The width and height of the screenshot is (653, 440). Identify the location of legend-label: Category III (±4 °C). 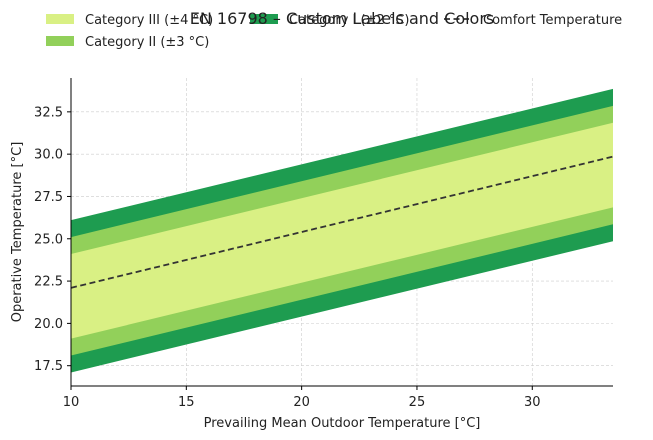
(149, 20).